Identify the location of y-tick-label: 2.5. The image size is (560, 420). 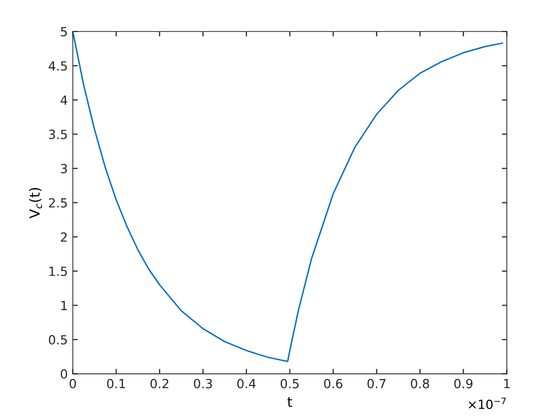
(57, 203).